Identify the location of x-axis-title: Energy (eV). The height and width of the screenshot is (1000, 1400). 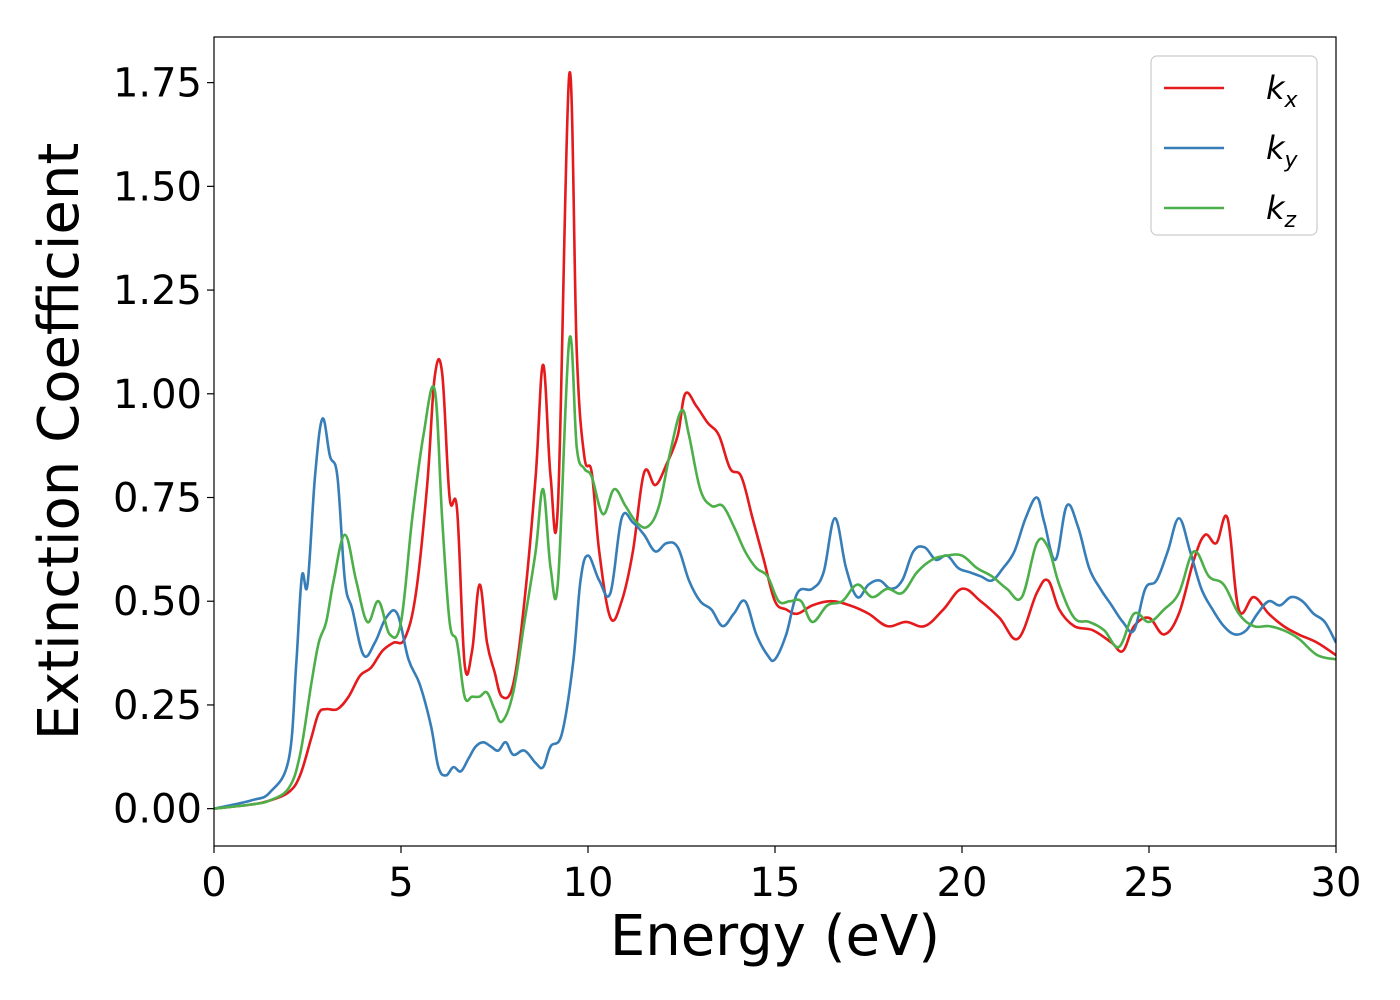
(775, 936).